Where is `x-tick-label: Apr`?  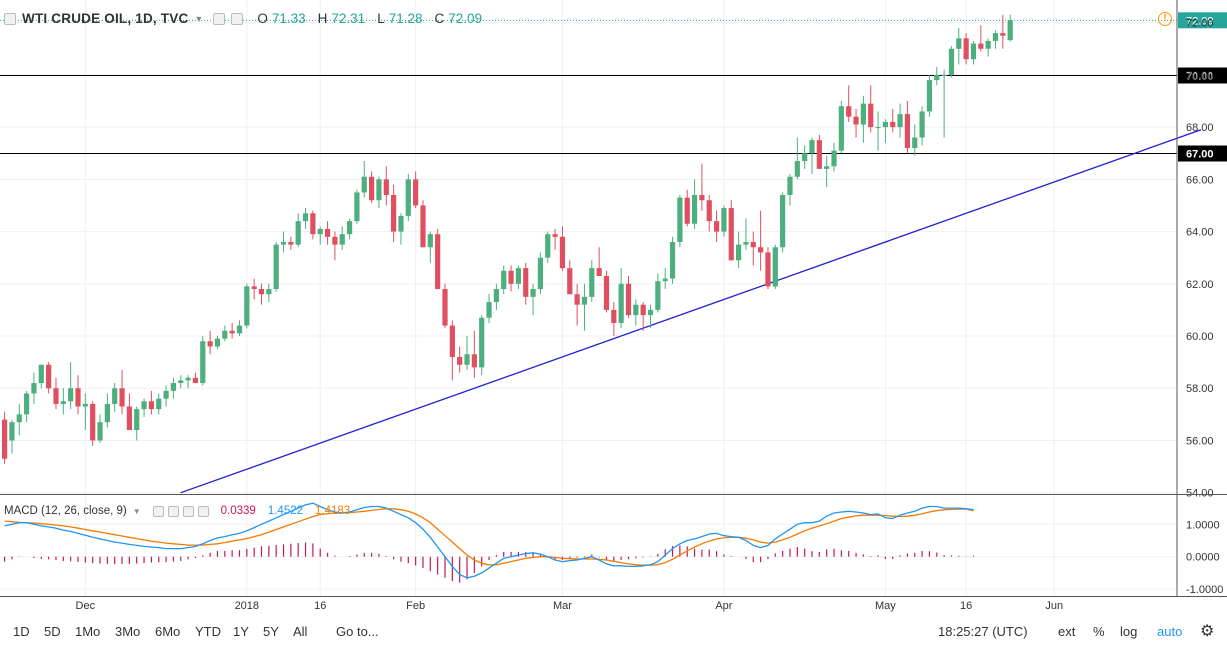 x-tick-label: Apr is located at coordinates (723, 606).